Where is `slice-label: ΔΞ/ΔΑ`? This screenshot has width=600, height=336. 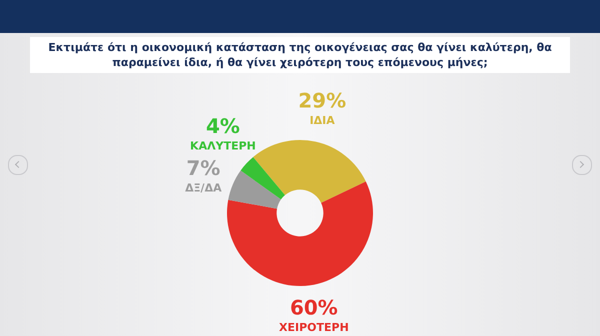
slice-label: ΔΞ/ΔΑ is located at coordinates (203, 188).